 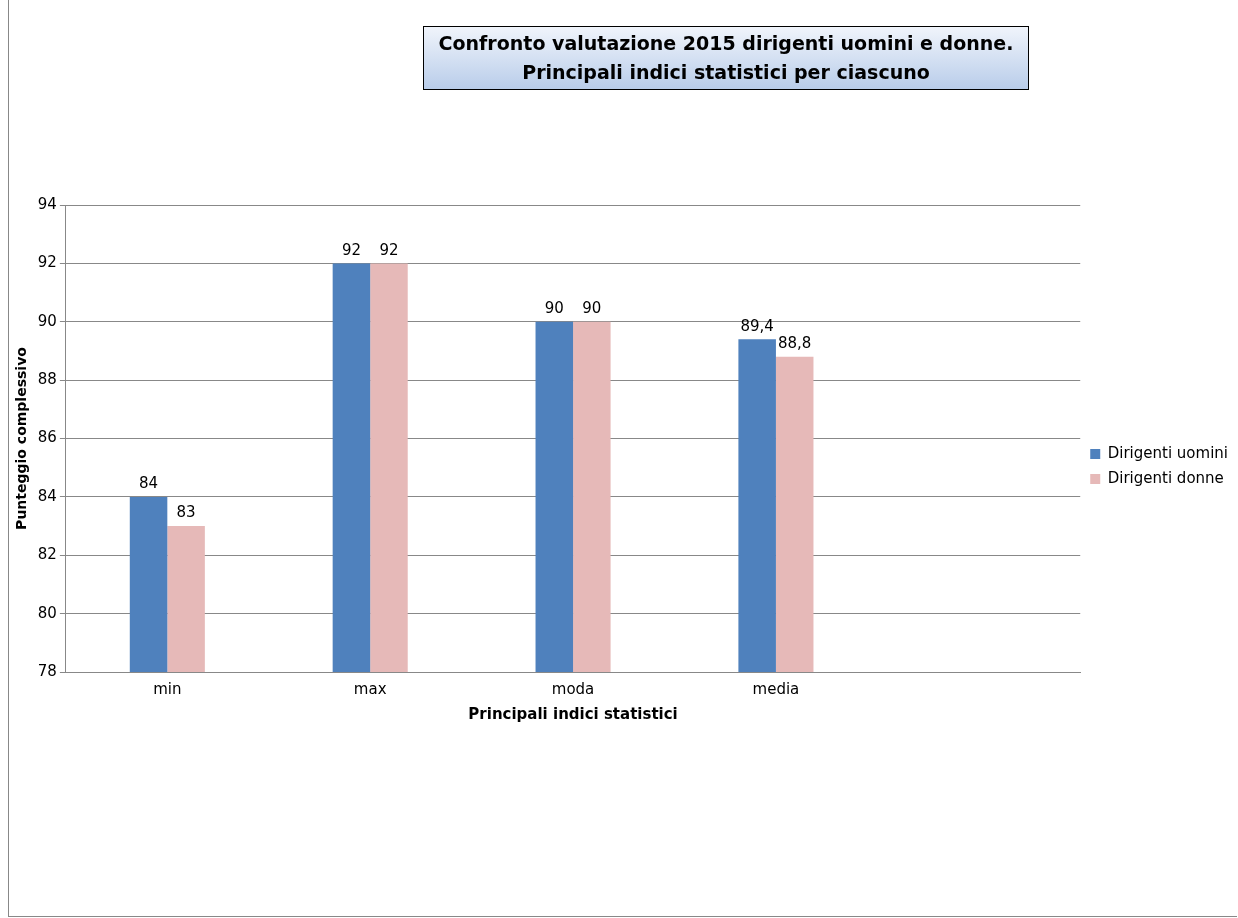 I want to click on y-tick-label: 90, so click(x=47, y=320).